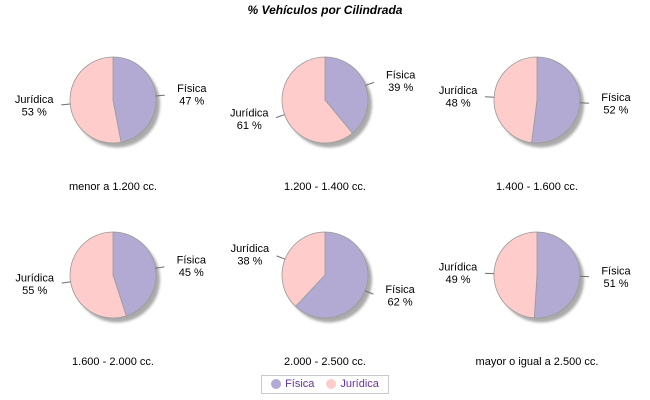 Image resolution: width=650 pixels, height=400 pixels. I want to click on fisica-color-swatch-icon, so click(276, 384).